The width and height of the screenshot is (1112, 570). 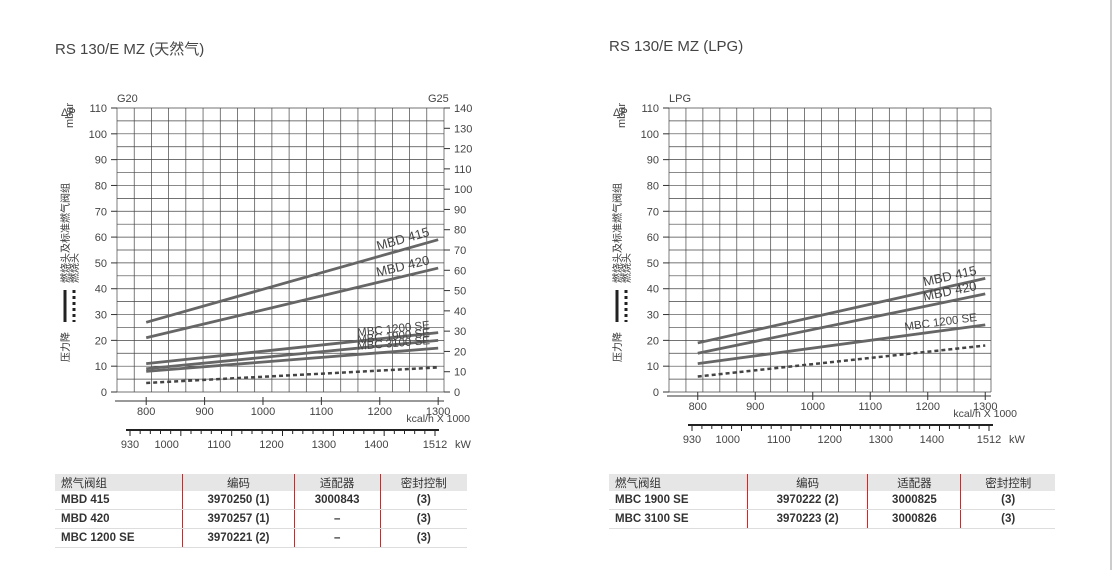 What do you see at coordinates (463, 150) in the screenshot?
I see `y-right-tick-label: 120` at bounding box center [463, 150].